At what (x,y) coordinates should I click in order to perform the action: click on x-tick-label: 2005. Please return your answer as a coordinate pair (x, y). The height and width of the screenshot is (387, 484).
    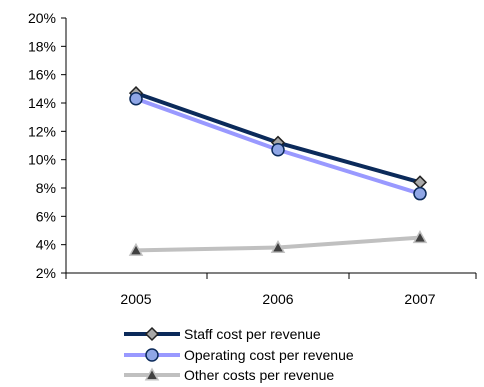
    Looking at the image, I should click on (135, 299).